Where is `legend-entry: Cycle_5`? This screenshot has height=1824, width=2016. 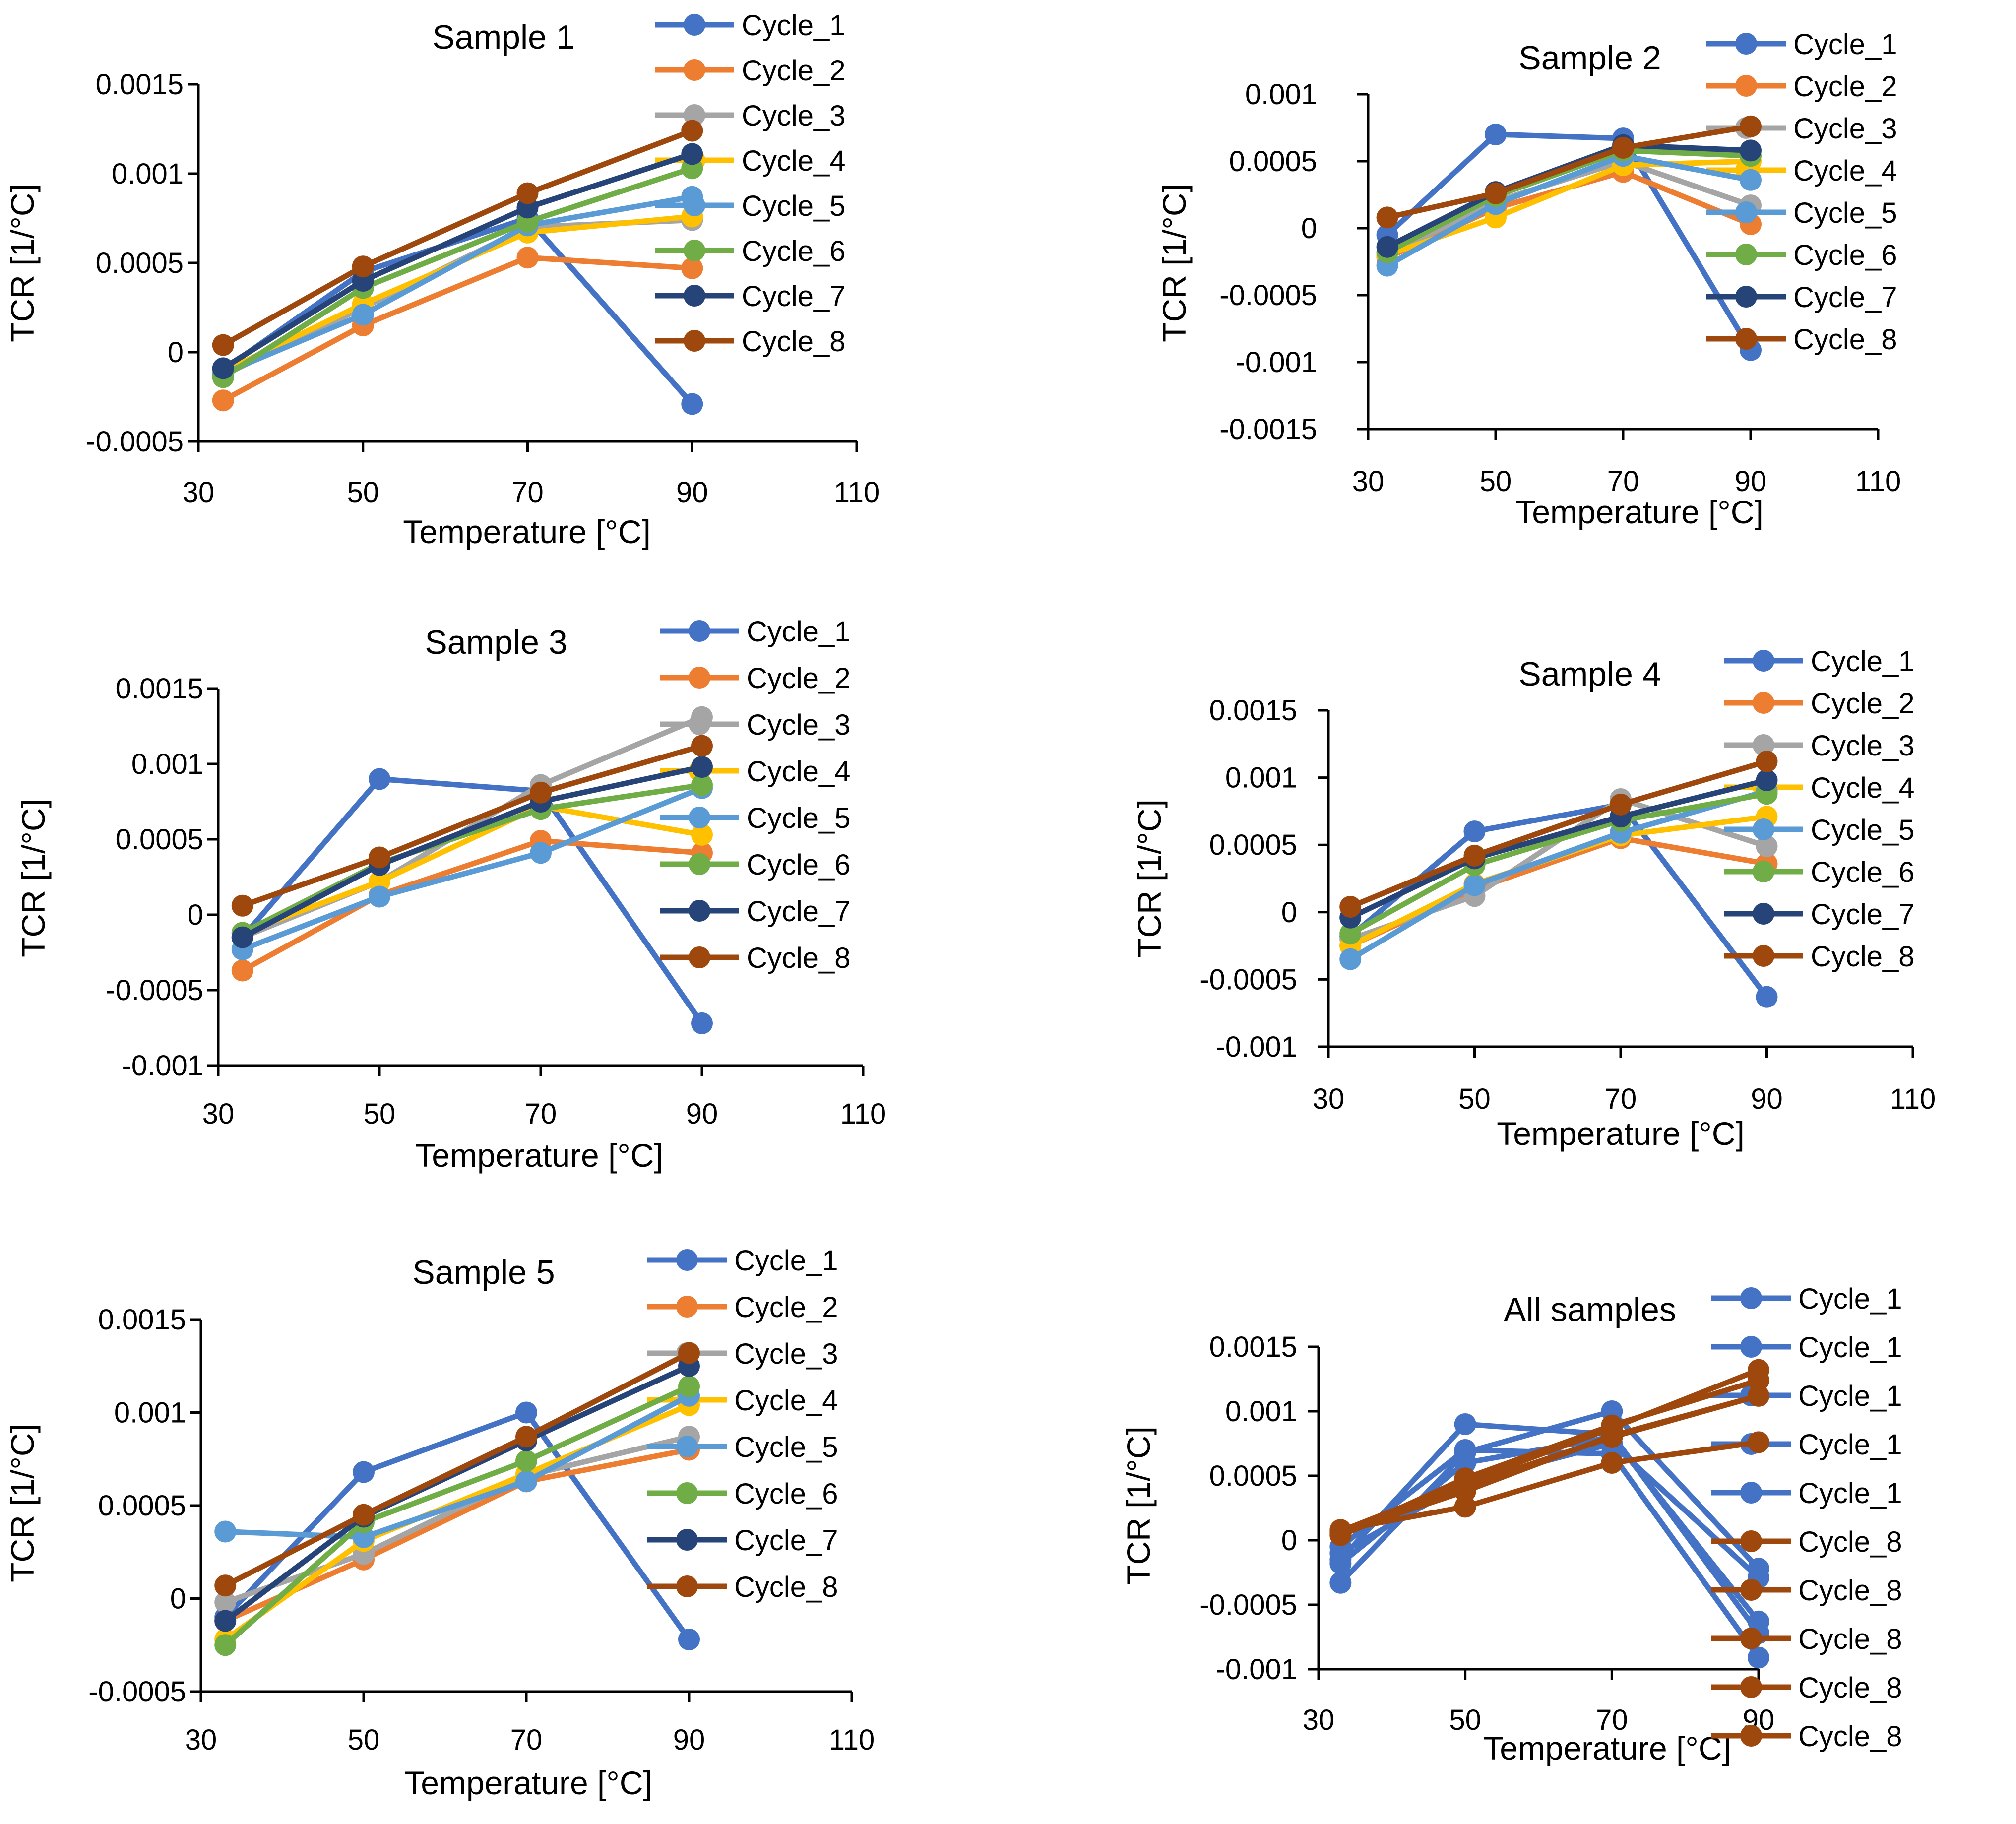
legend-entry: Cycle_5 is located at coordinates (1819, 830).